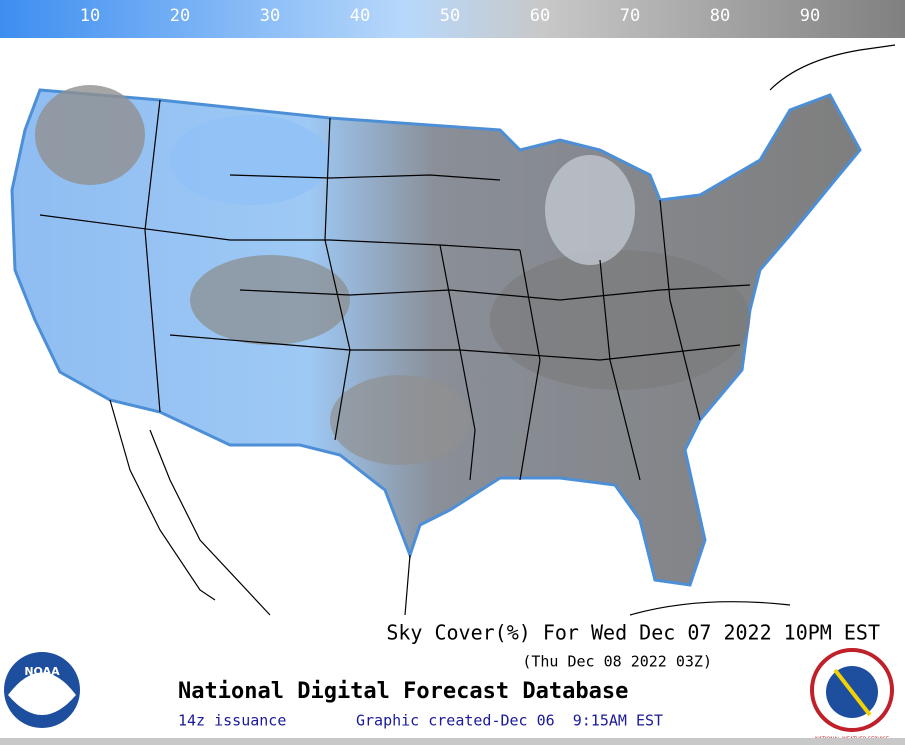 The height and width of the screenshot is (745, 905). Describe the element at coordinates (810, 16) in the screenshot. I see `colorbar-tick-label: 90` at that location.